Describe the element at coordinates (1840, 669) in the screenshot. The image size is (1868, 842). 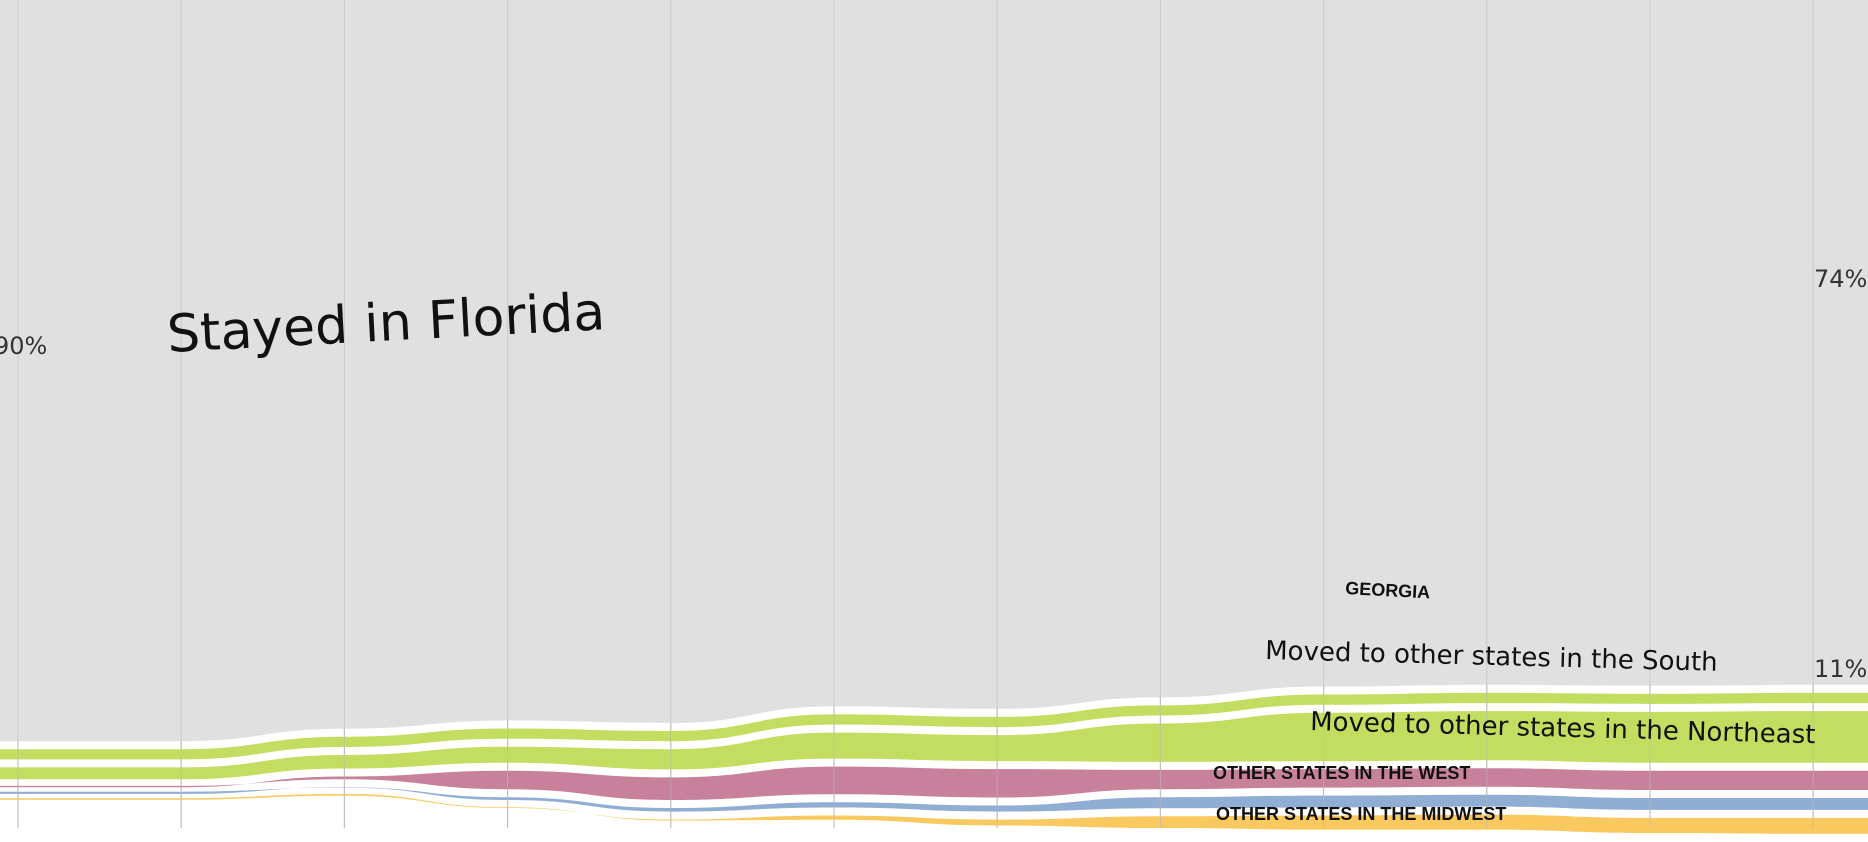
I see `end-percent-label-south: 11%` at that location.